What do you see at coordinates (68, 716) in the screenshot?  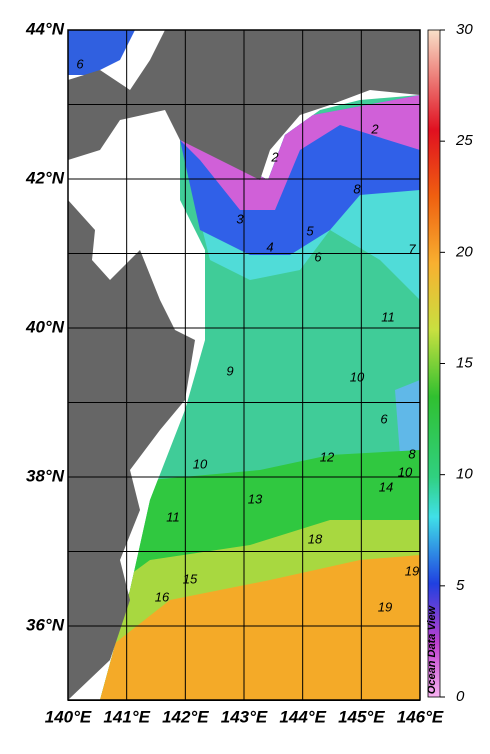 I see `lon-label: 140°E` at bounding box center [68, 716].